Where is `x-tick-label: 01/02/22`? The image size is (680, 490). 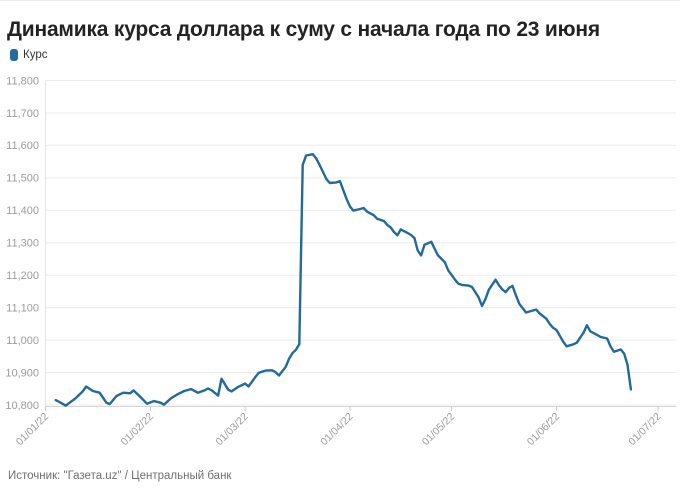 x-tick-label: 01/02/22 is located at coordinates (137, 429).